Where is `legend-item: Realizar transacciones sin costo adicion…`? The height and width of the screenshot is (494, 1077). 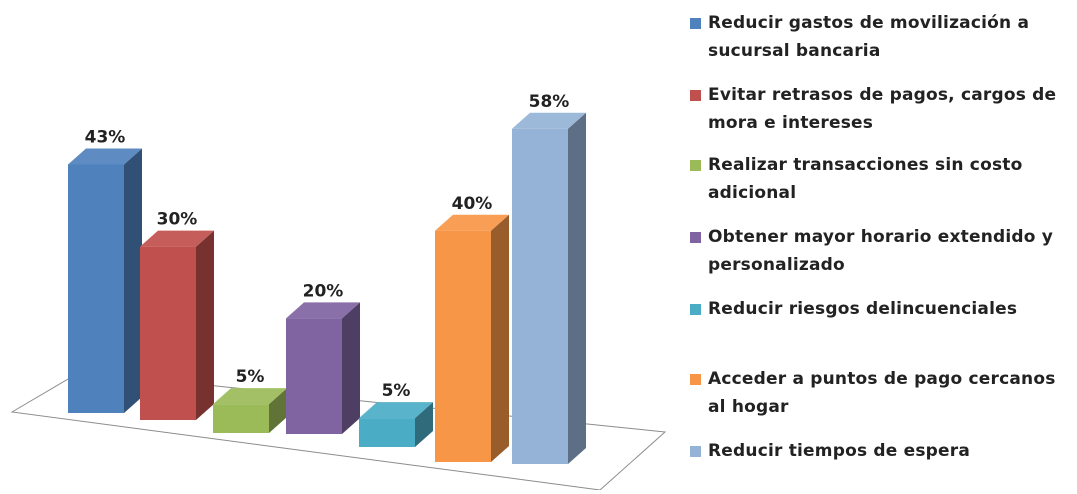
legend-item: Realizar transacciones sin costo adicion… is located at coordinates (882, 180).